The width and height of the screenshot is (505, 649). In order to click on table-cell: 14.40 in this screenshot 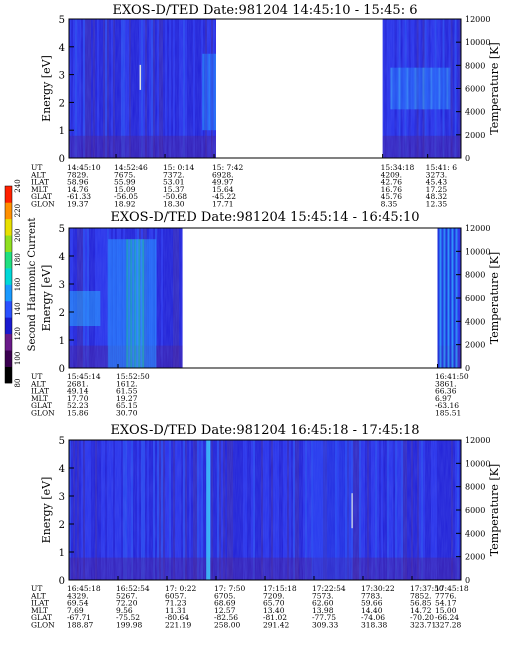, I will do `click(372, 610)`.